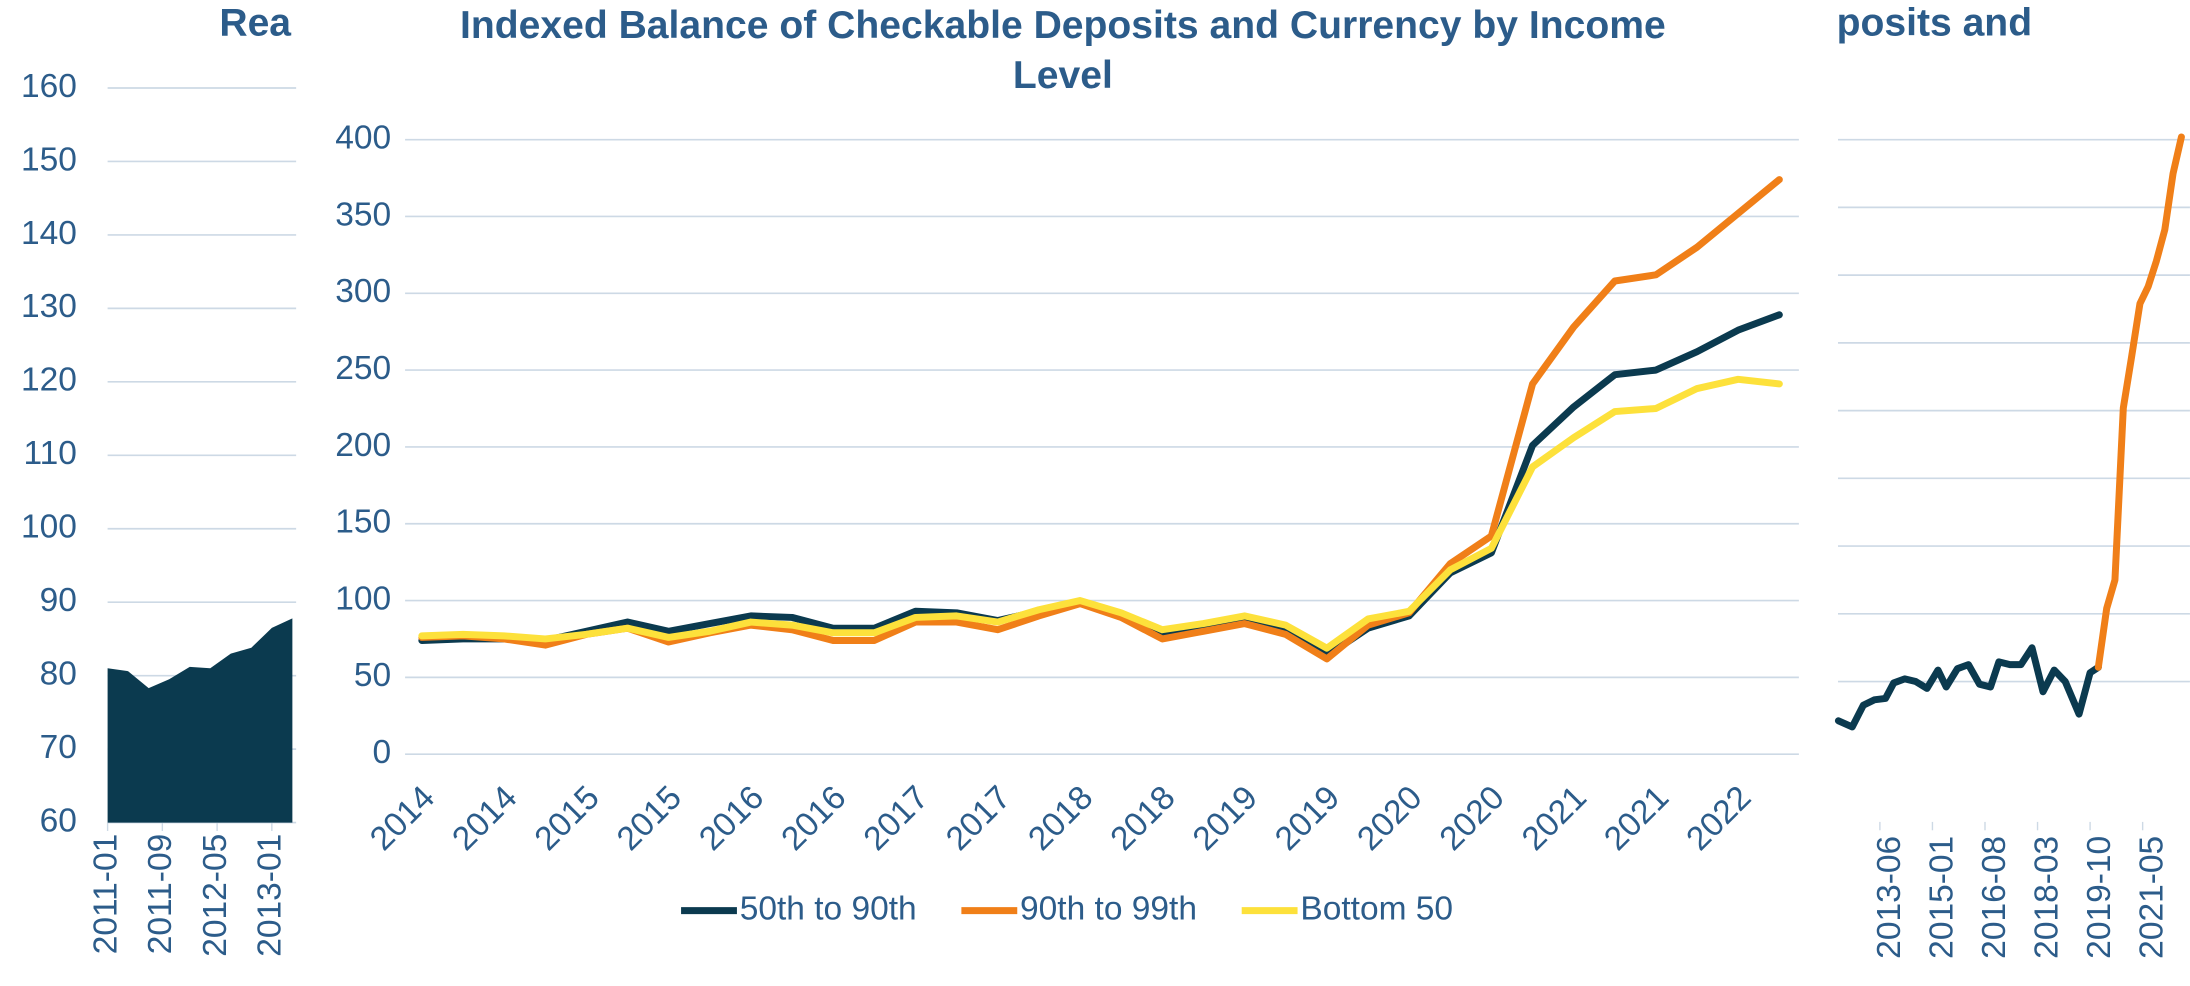 This screenshot has width=2190, height=986. I want to click on y-tick-label: 60, so click(58, 820).